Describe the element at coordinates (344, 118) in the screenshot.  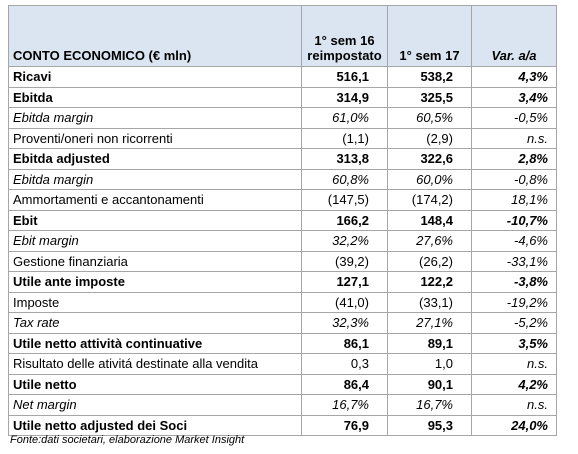
I see `value-cell: 61,0%` at that location.